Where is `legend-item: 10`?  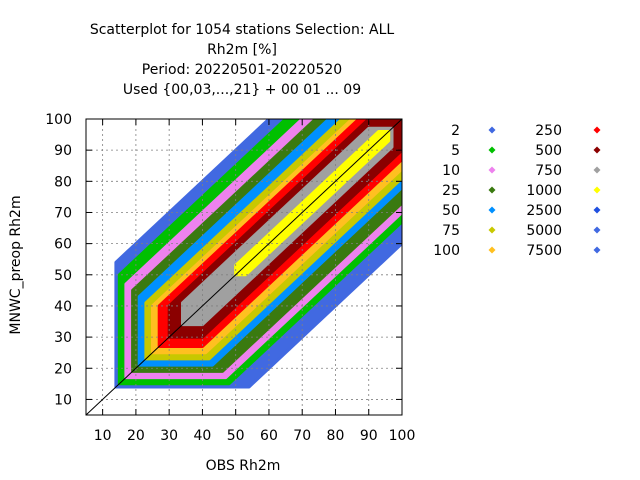
legend-item: 10 is located at coordinates (469, 171).